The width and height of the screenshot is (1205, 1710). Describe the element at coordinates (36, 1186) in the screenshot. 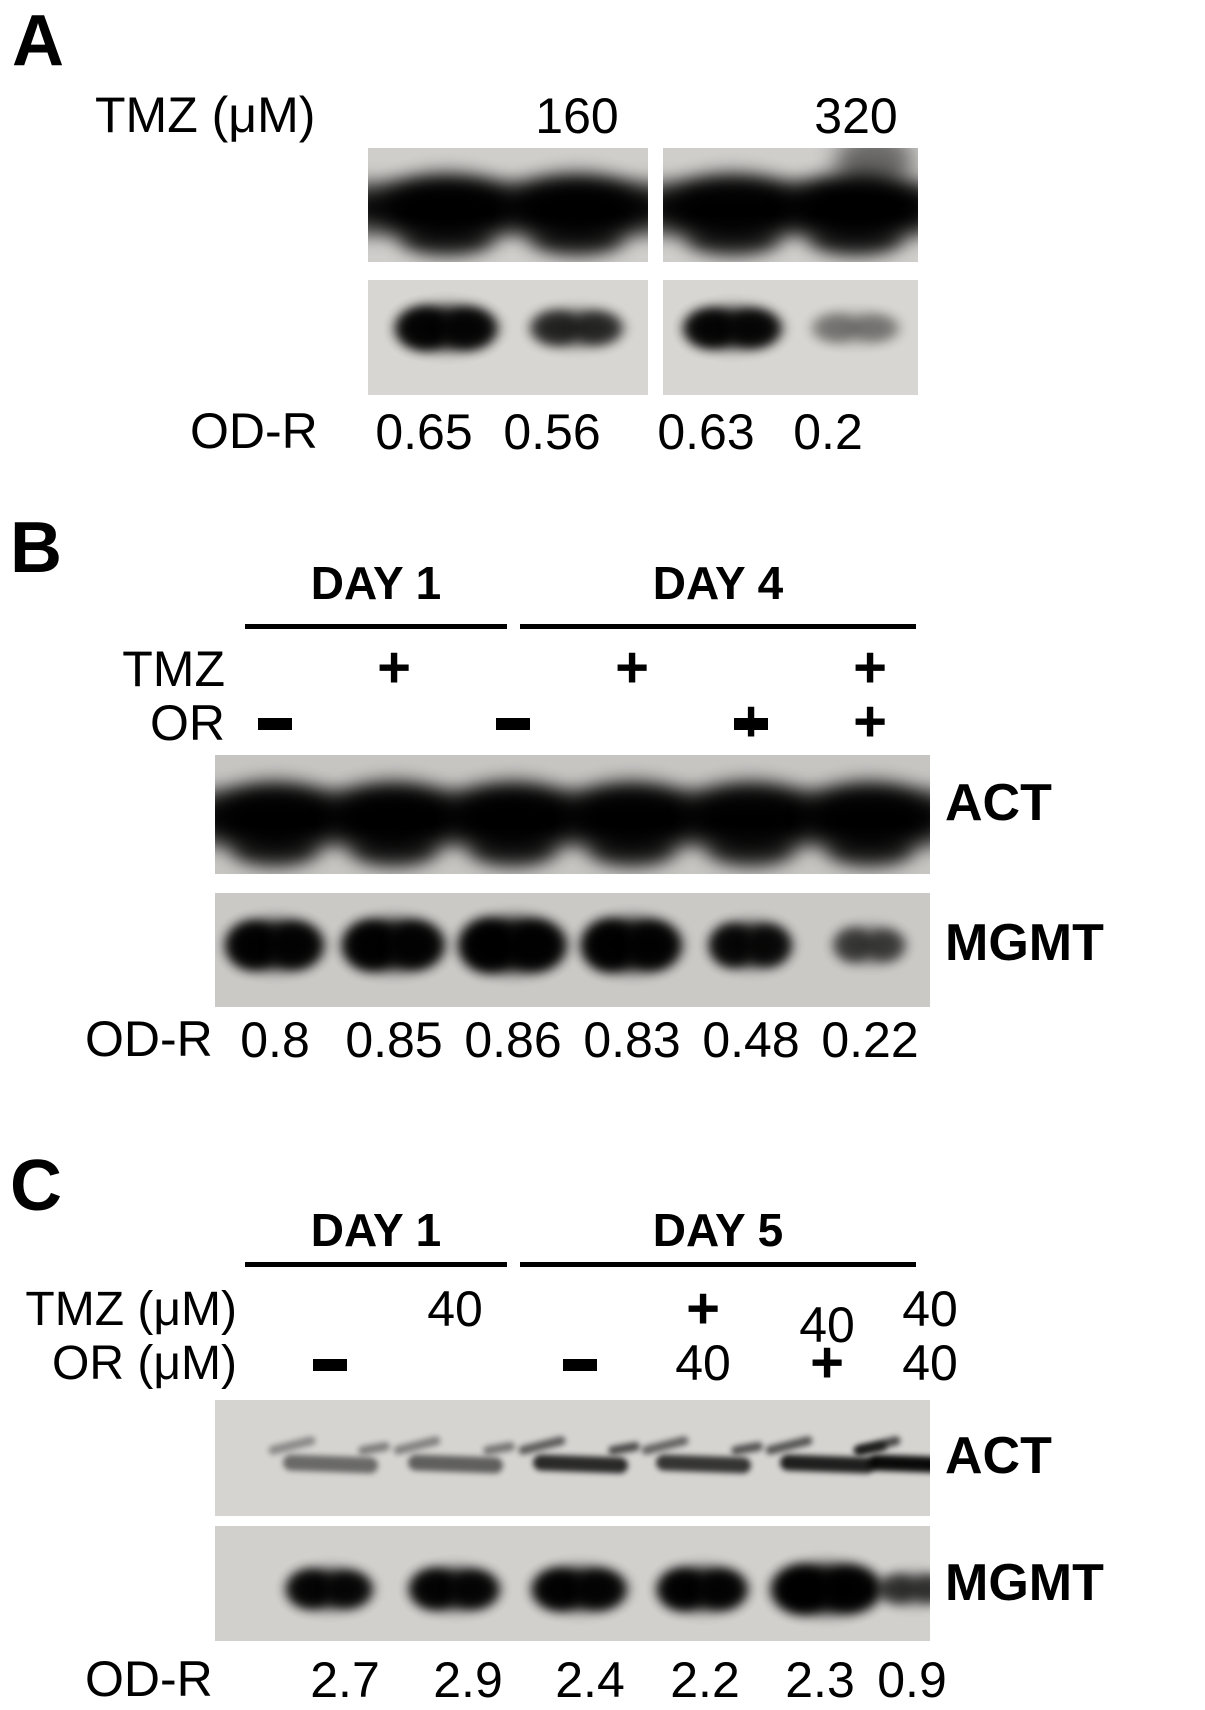

I see `panel-c-letter: C` at that location.